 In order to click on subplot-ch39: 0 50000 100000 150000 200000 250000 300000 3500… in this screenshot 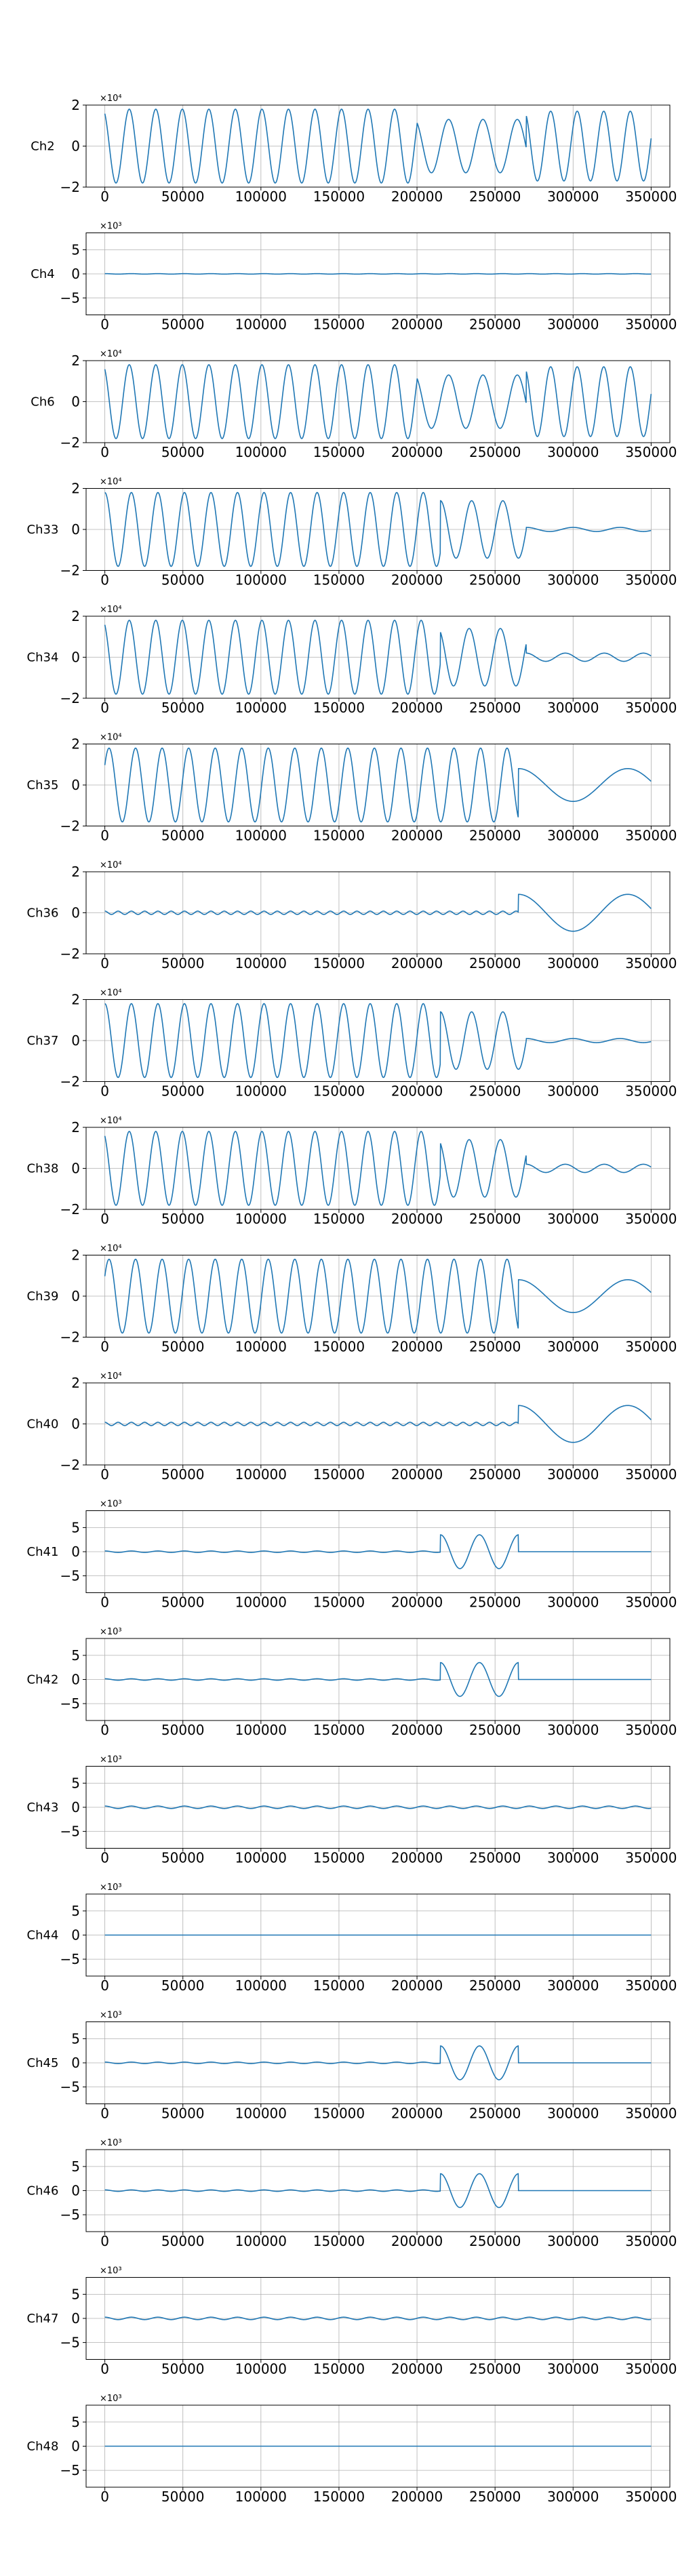, I will do `click(352, 1299)`.